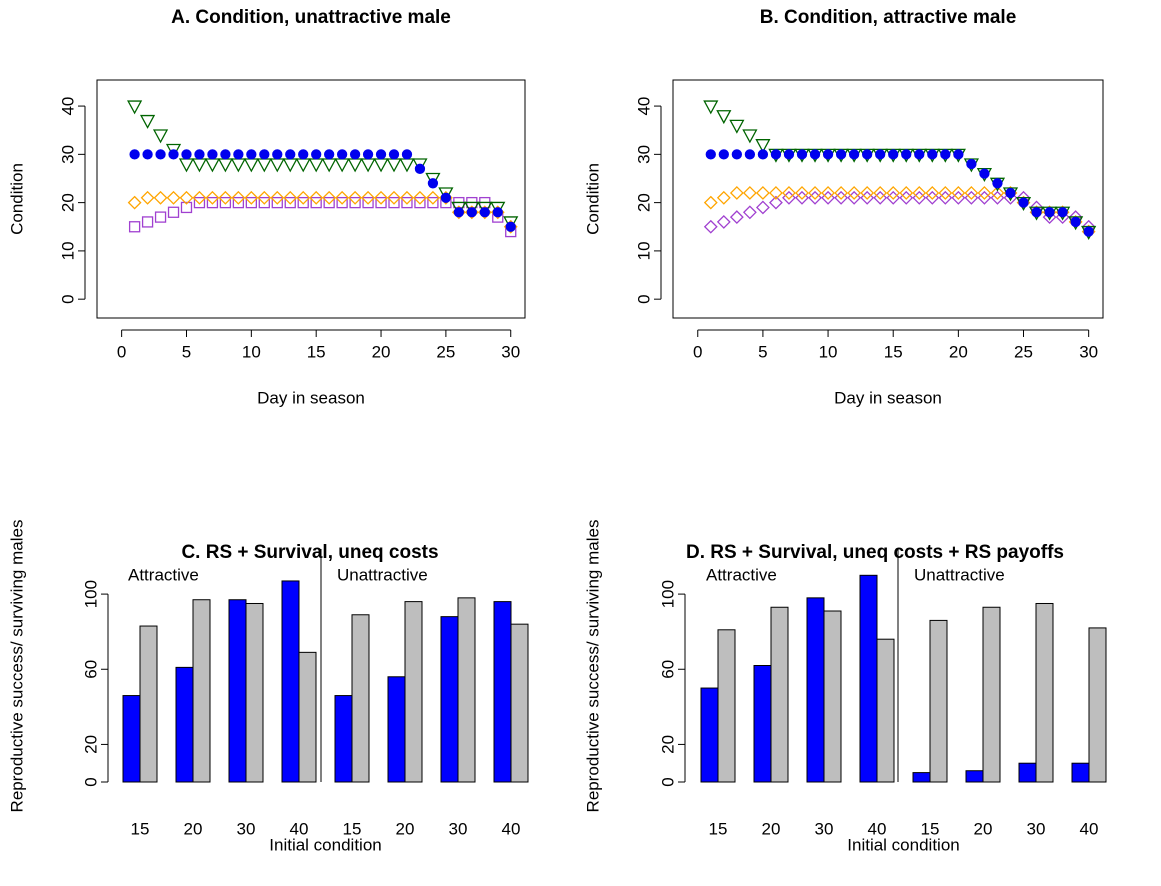  I want to click on x-axis-title: Initial condition, so click(903, 844).